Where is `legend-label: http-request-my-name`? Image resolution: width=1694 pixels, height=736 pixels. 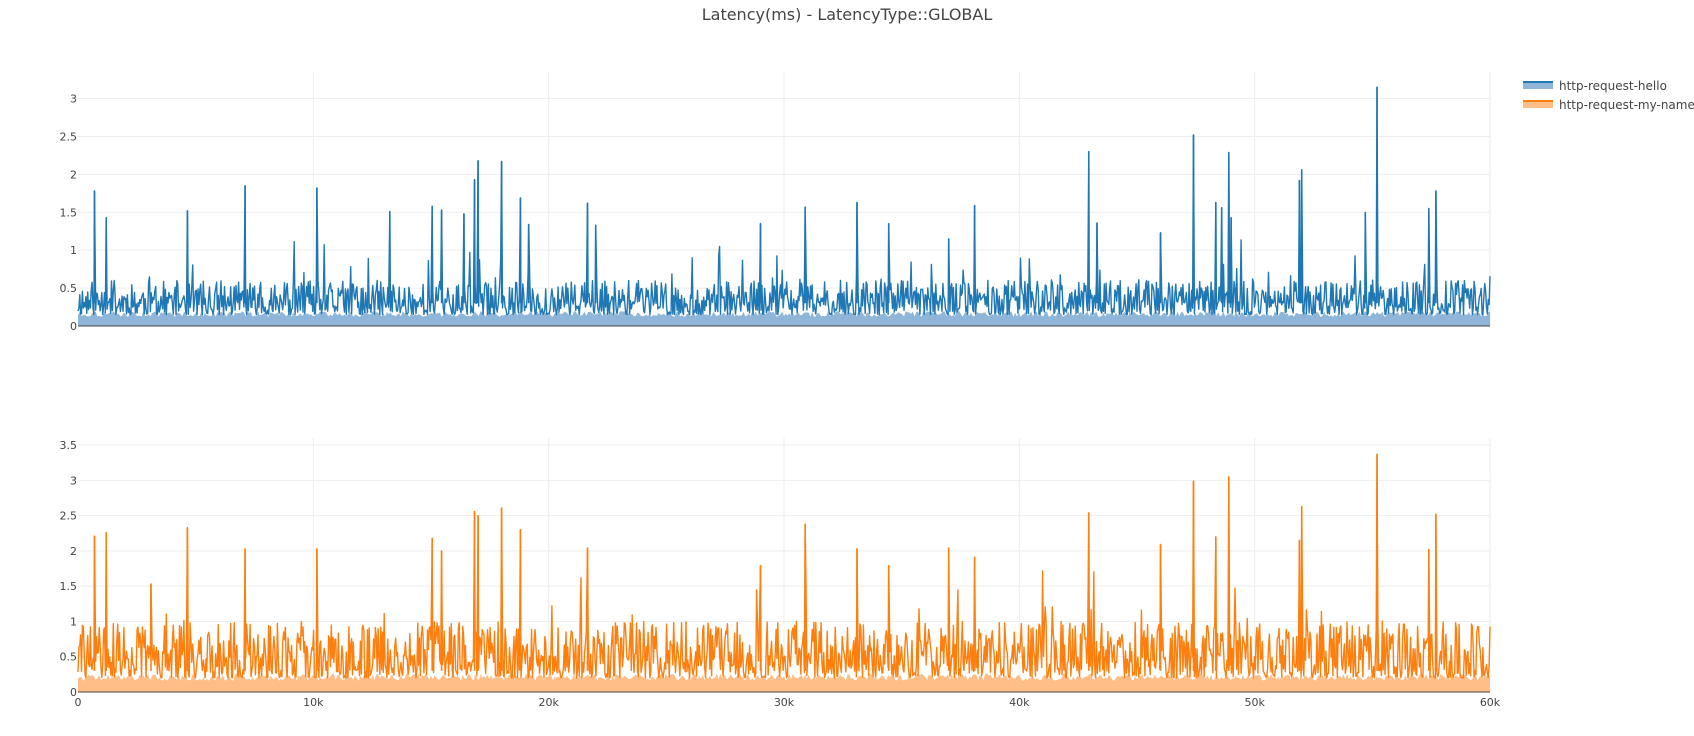 legend-label: http-request-my-name is located at coordinates (1626, 105).